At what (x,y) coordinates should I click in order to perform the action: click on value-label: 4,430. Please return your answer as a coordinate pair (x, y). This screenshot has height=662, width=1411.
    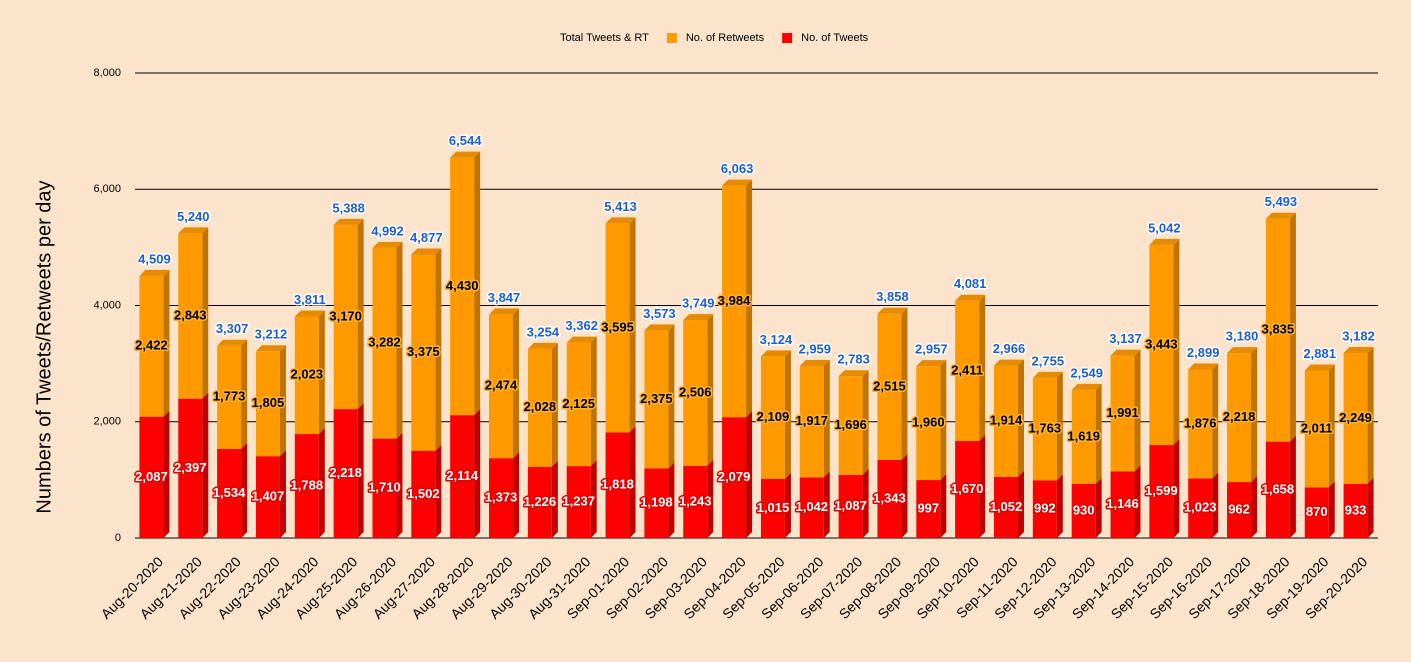
    Looking at the image, I should click on (462, 285).